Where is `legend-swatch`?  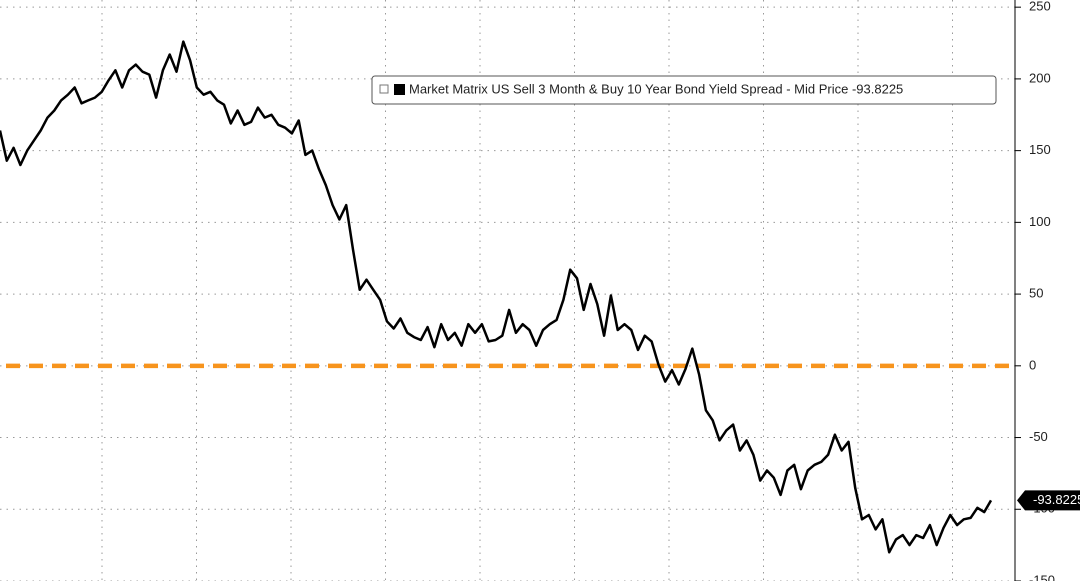 legend-swatch is located at coordinates (399, 89).